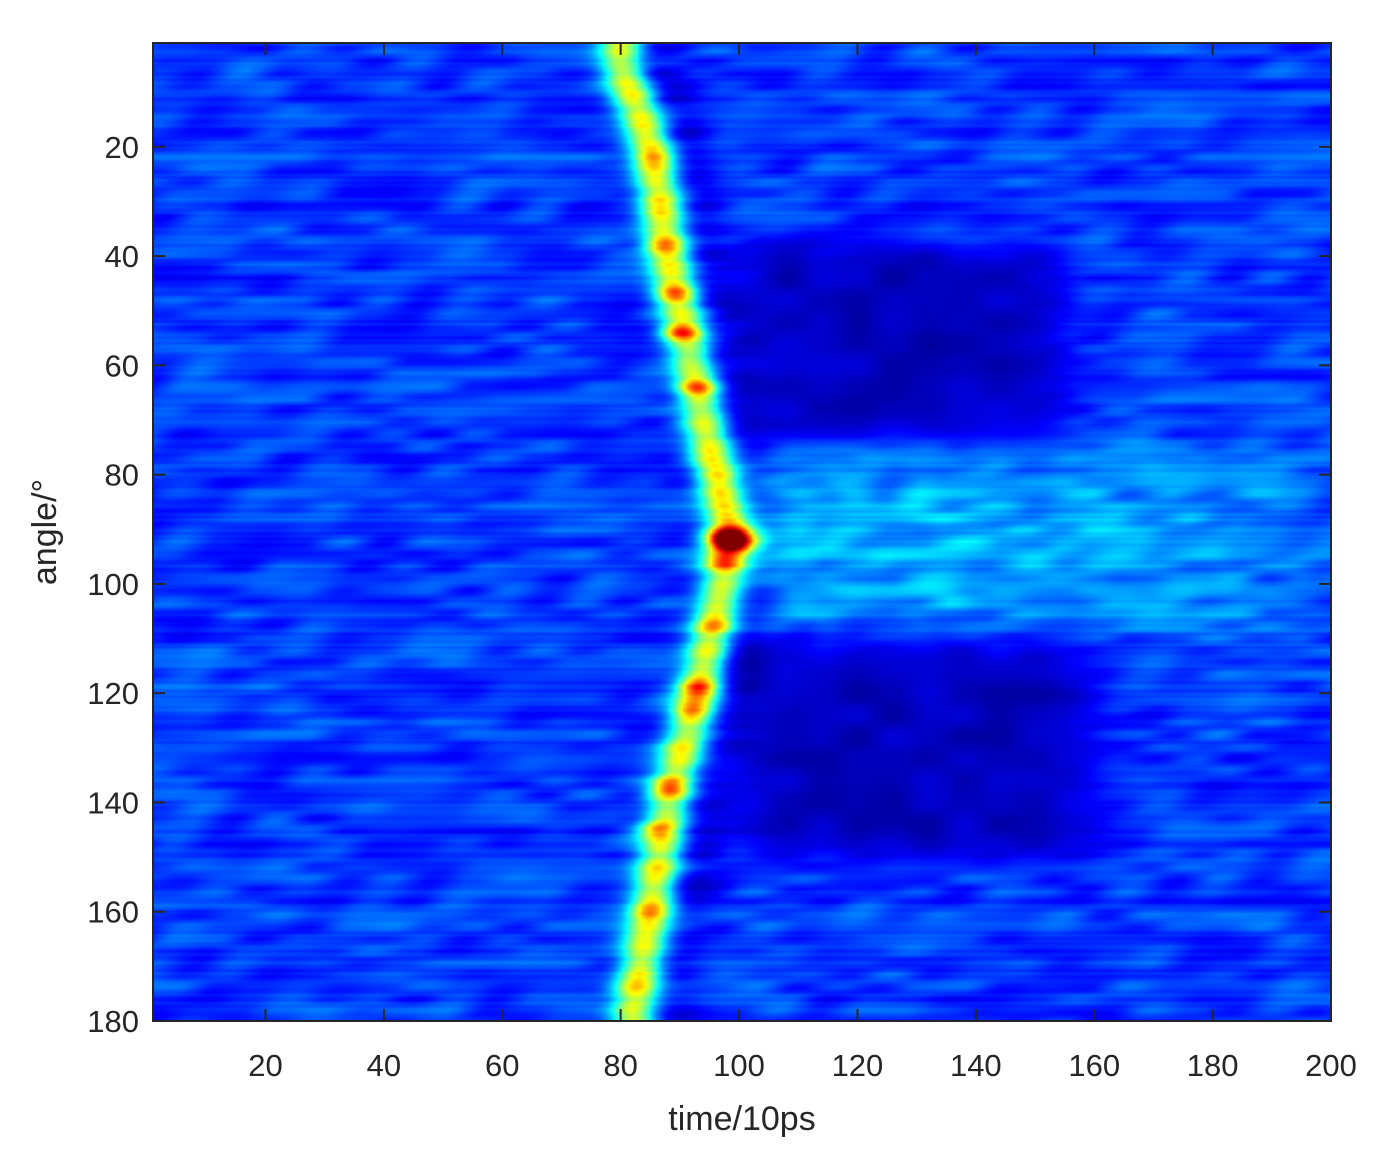 The image size is (1379, 1157). Describe the element at coordinates (113, 693) in the screenshot. I see `y-tick-label: 120` at that location.